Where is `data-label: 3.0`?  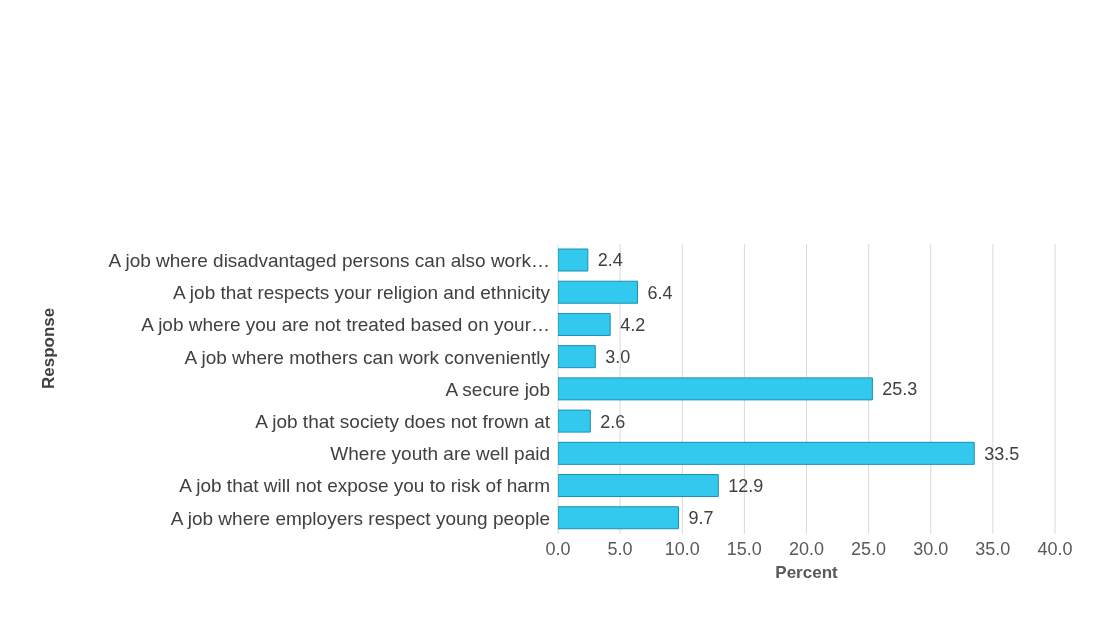 data-label: 3.0 is located at coordinates (618, 357).